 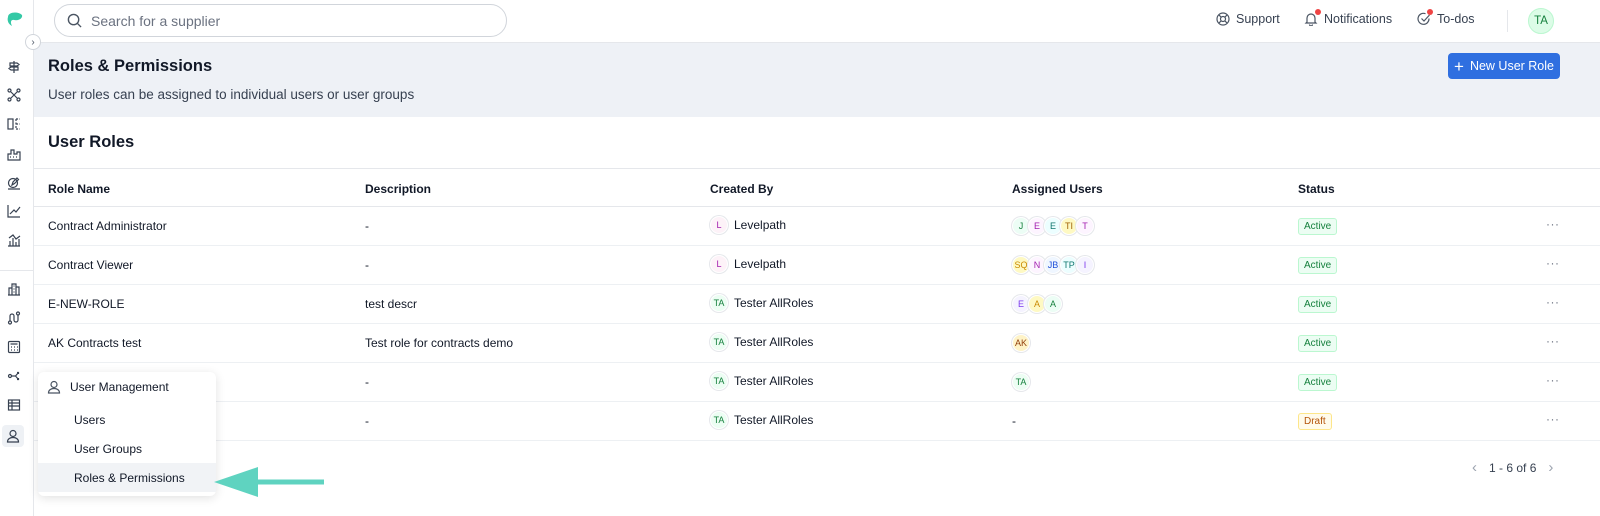 I want to click on role-name: Contract Viewer, so click(x=91, y=265).